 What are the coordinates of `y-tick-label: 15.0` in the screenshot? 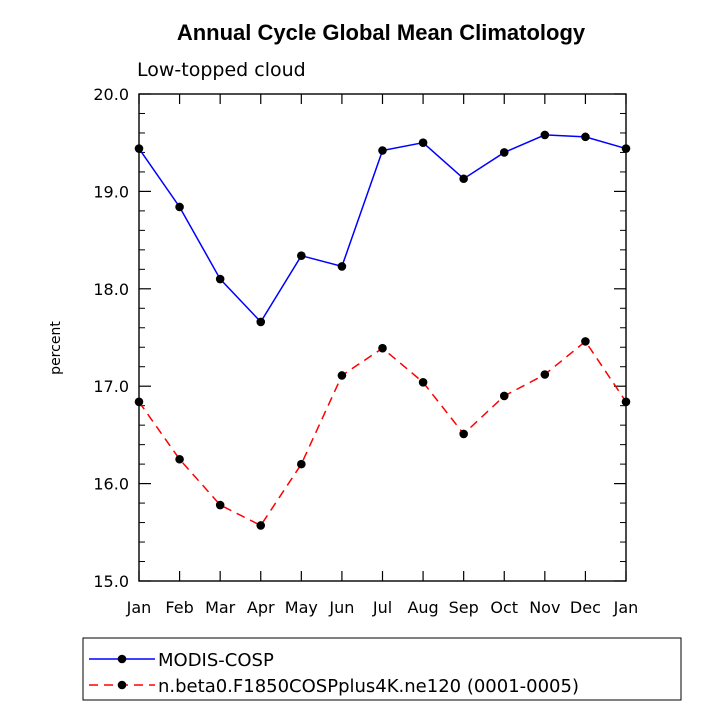 It's located at (111, 581).